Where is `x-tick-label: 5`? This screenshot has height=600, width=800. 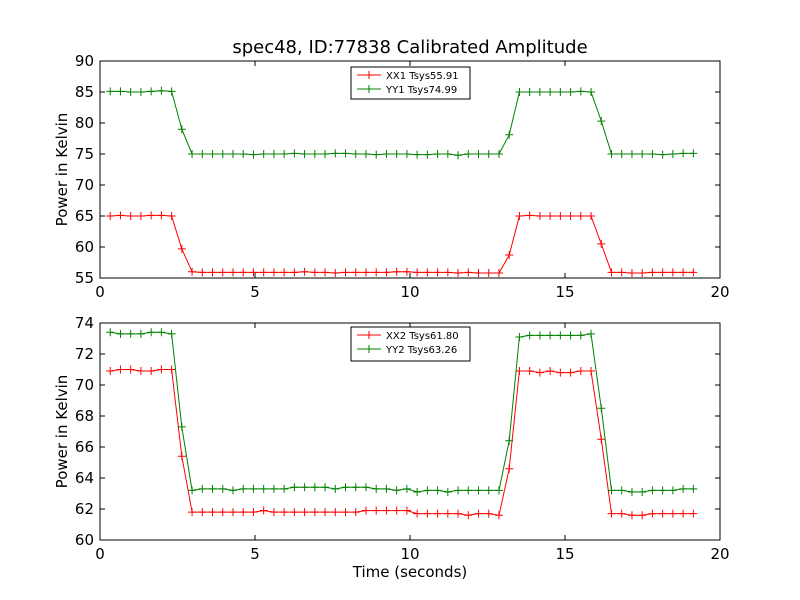 x-tick-label: 5 is located at coordinates (255, 554).